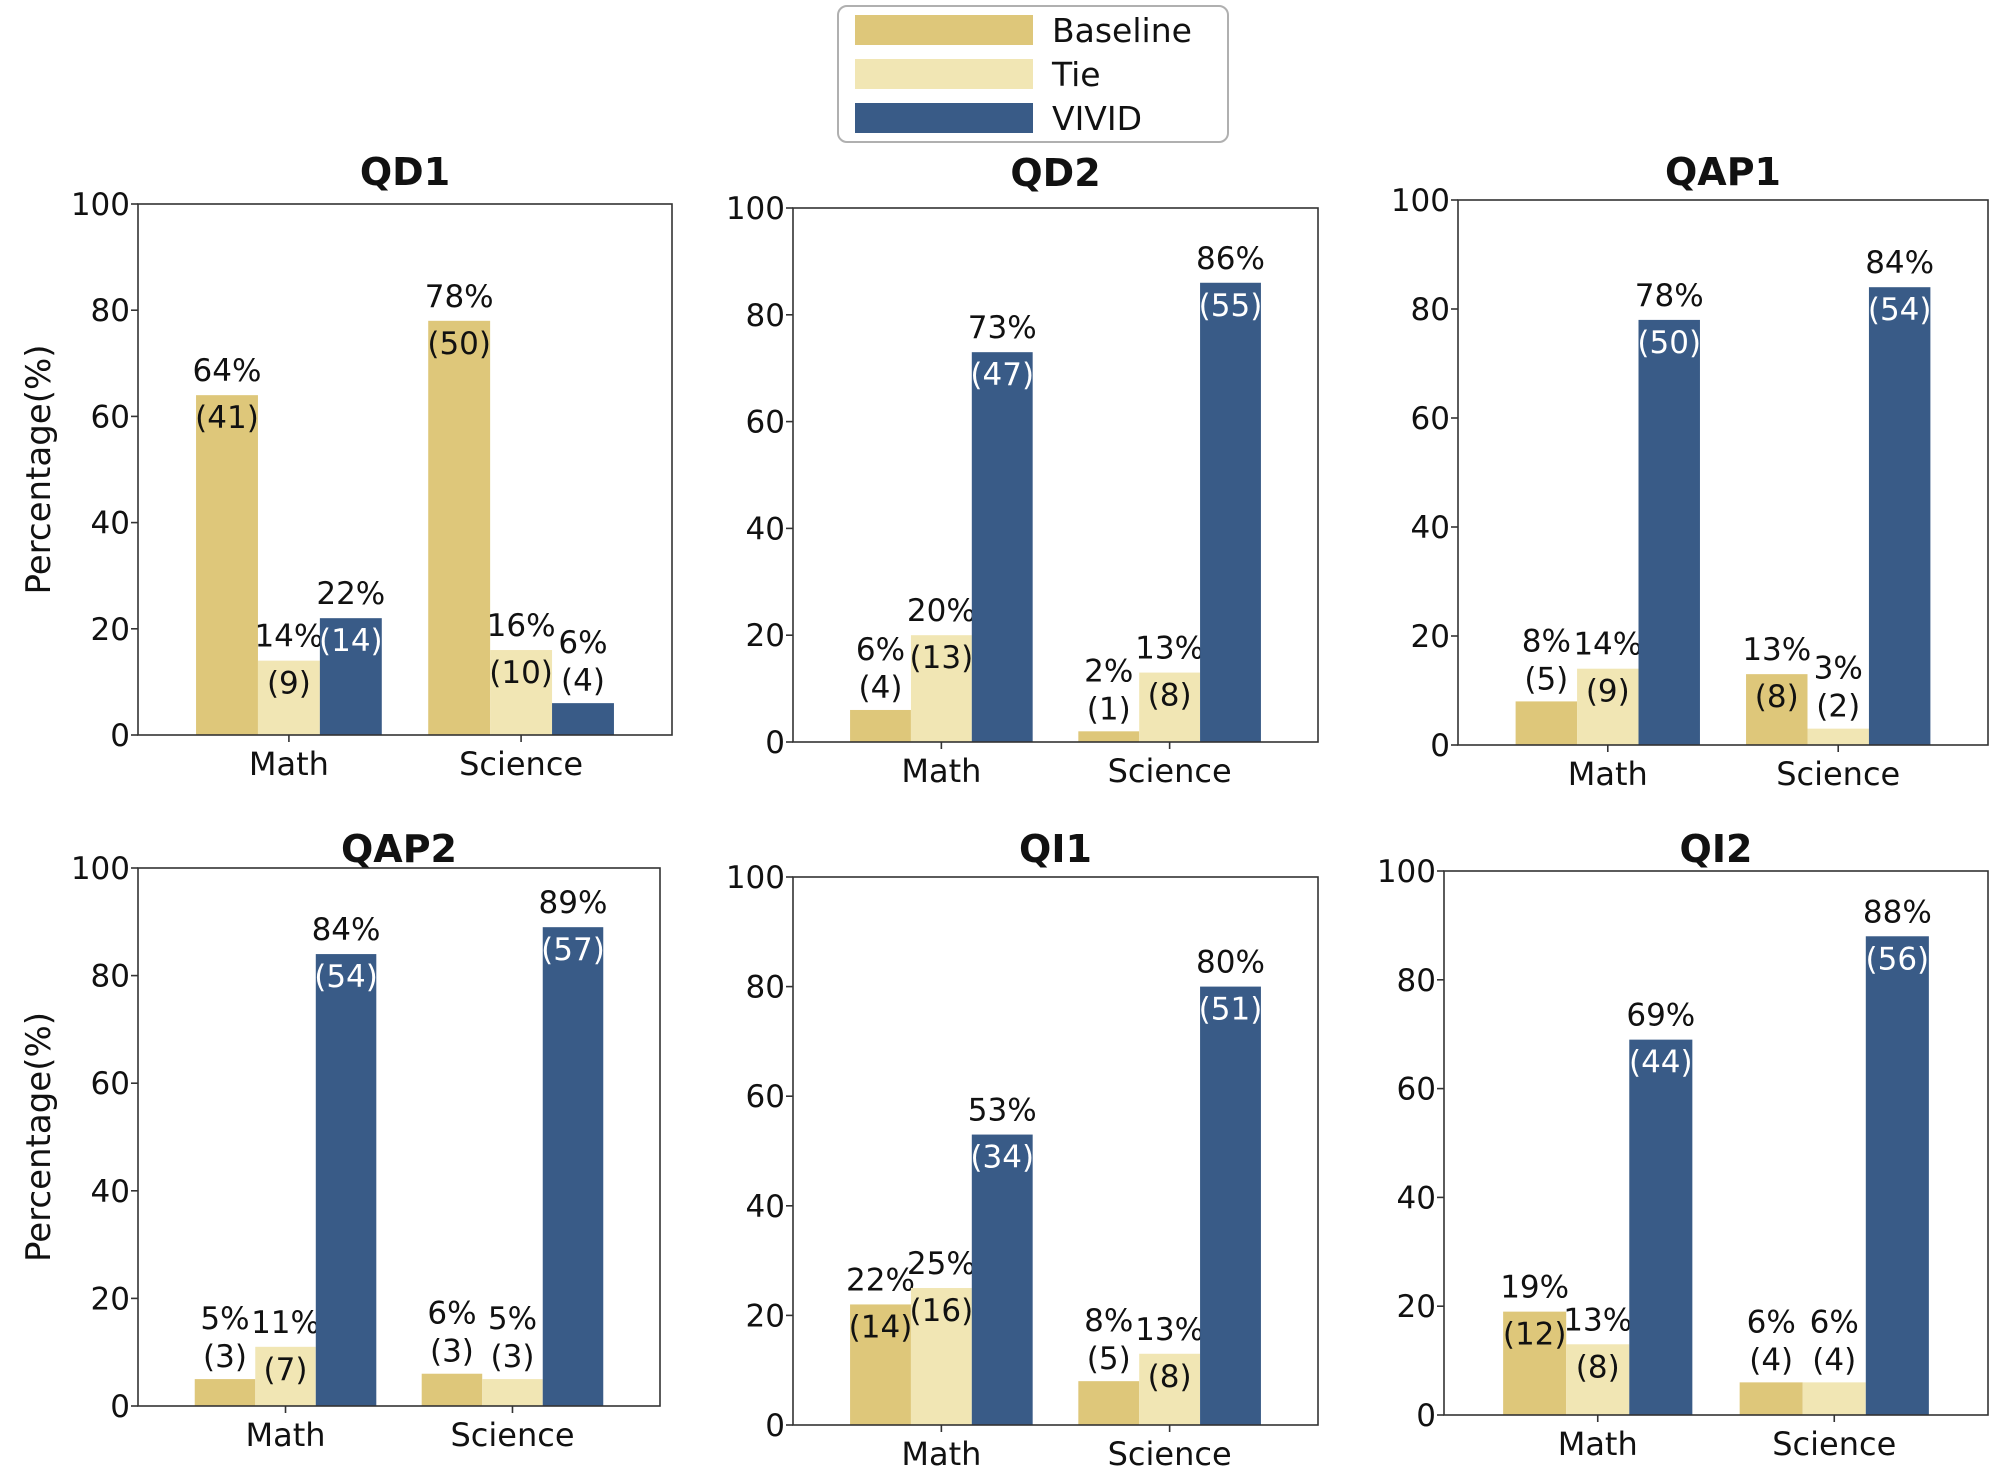  I want to click on legend: Baseline Tie VIVID, so click(1033, 74).